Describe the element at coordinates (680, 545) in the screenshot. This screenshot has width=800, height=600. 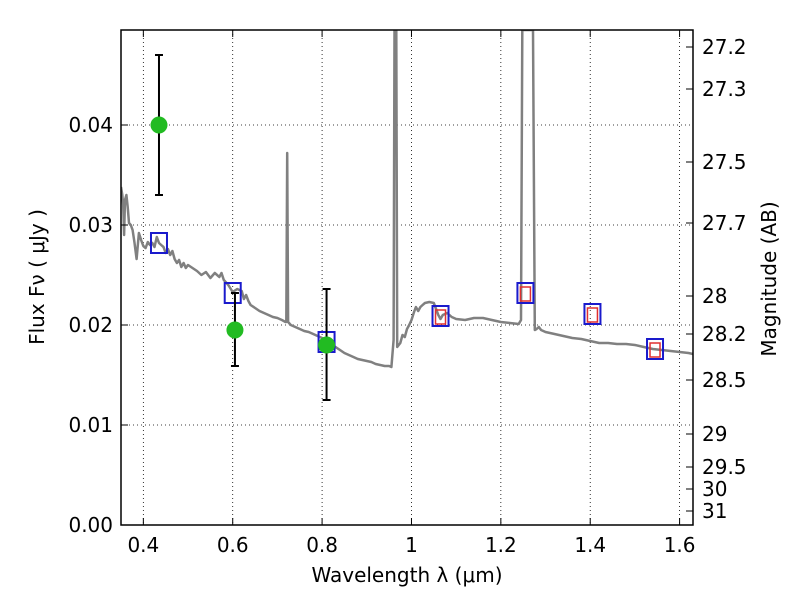
I see `x-tick-label: 1.6` at that location.